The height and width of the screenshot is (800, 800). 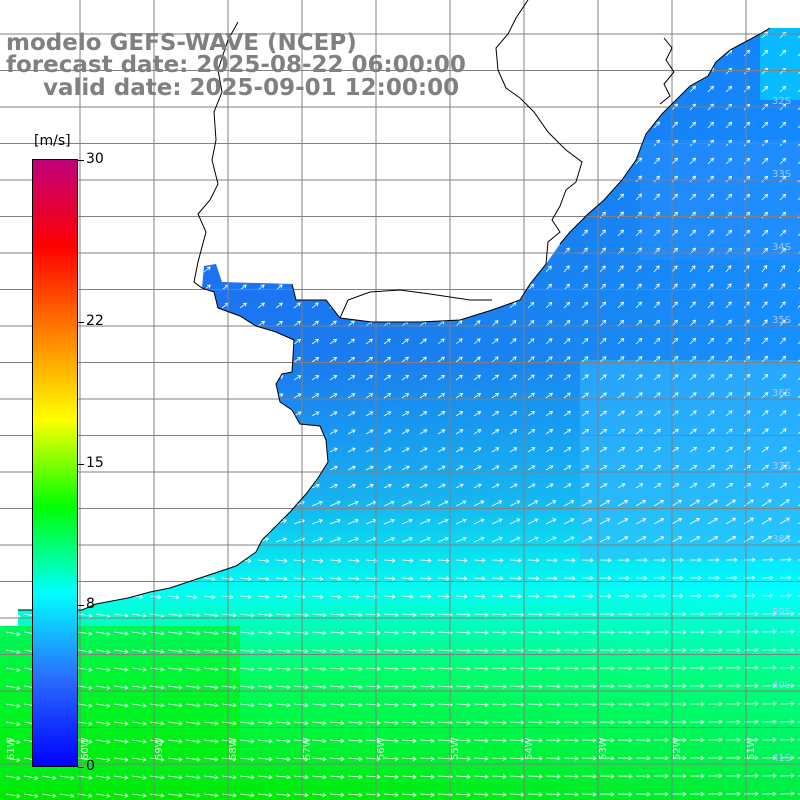 What do you see at coordinates (455, 748) in the screenshot?
I see `longitude-label: 55W` at bounding box center [455, 748].